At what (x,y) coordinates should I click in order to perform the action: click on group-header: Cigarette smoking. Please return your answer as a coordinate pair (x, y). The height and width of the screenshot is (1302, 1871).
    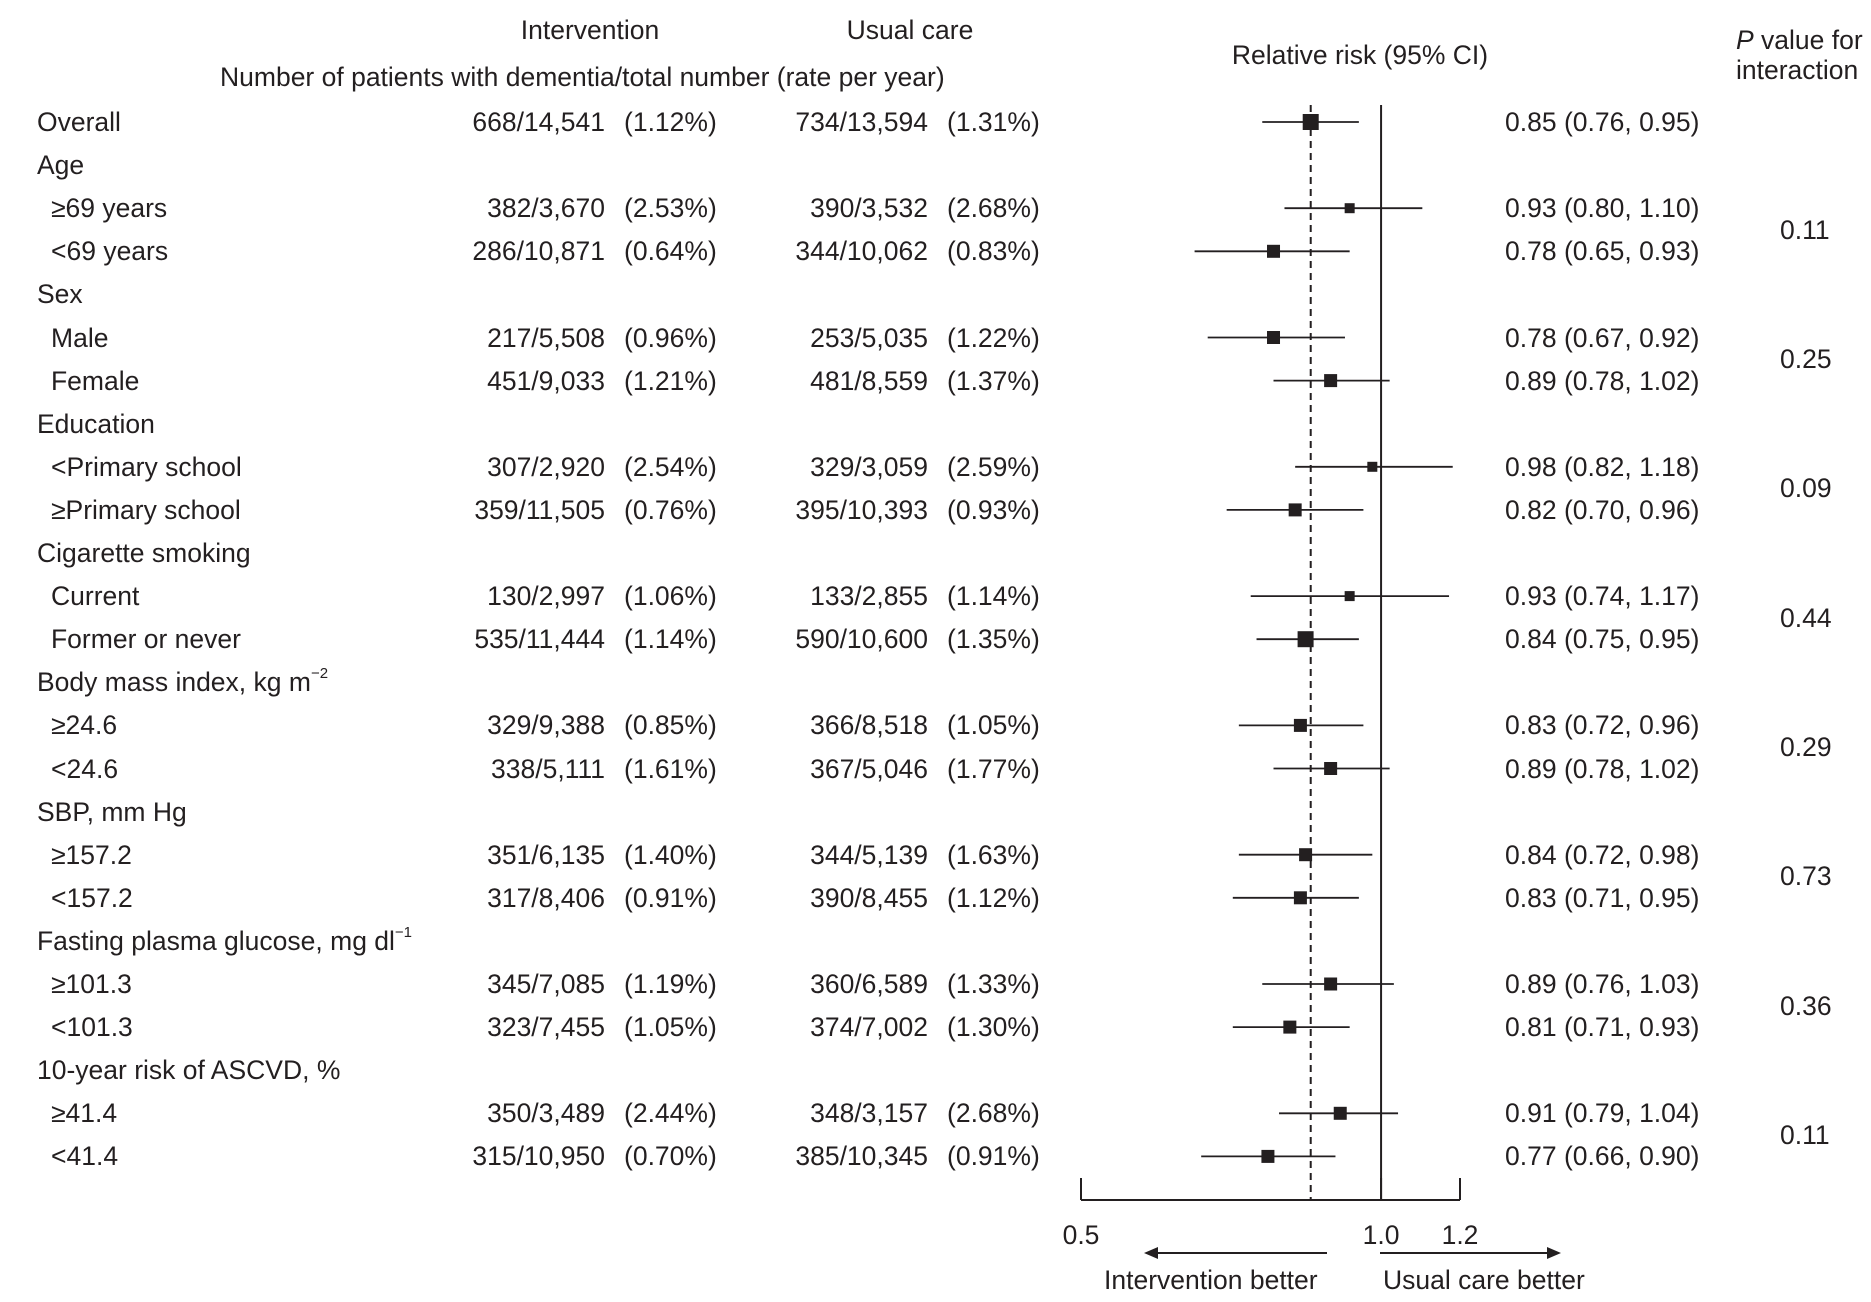
    Looking at the image, I should click on (144, 553).